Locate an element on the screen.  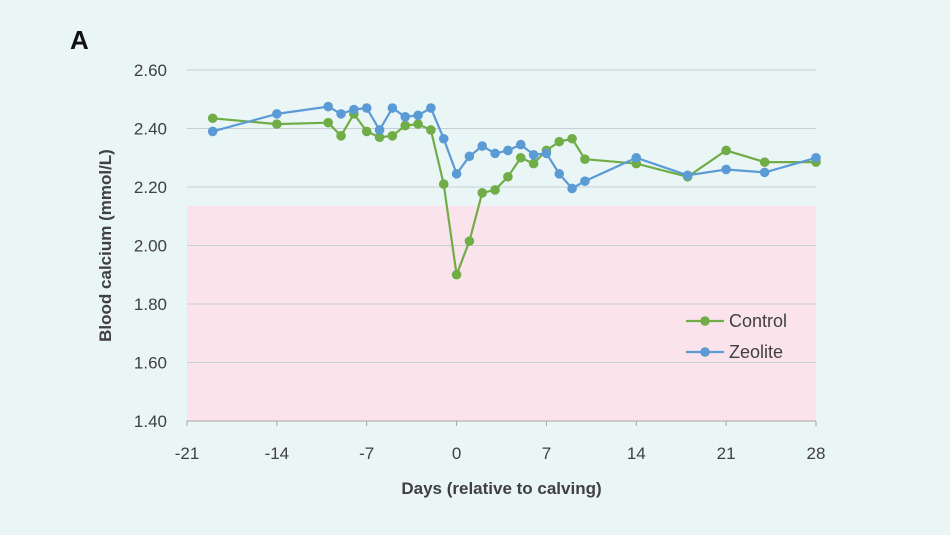
x-tick-label: 7 is located at coordinates (546, 453).